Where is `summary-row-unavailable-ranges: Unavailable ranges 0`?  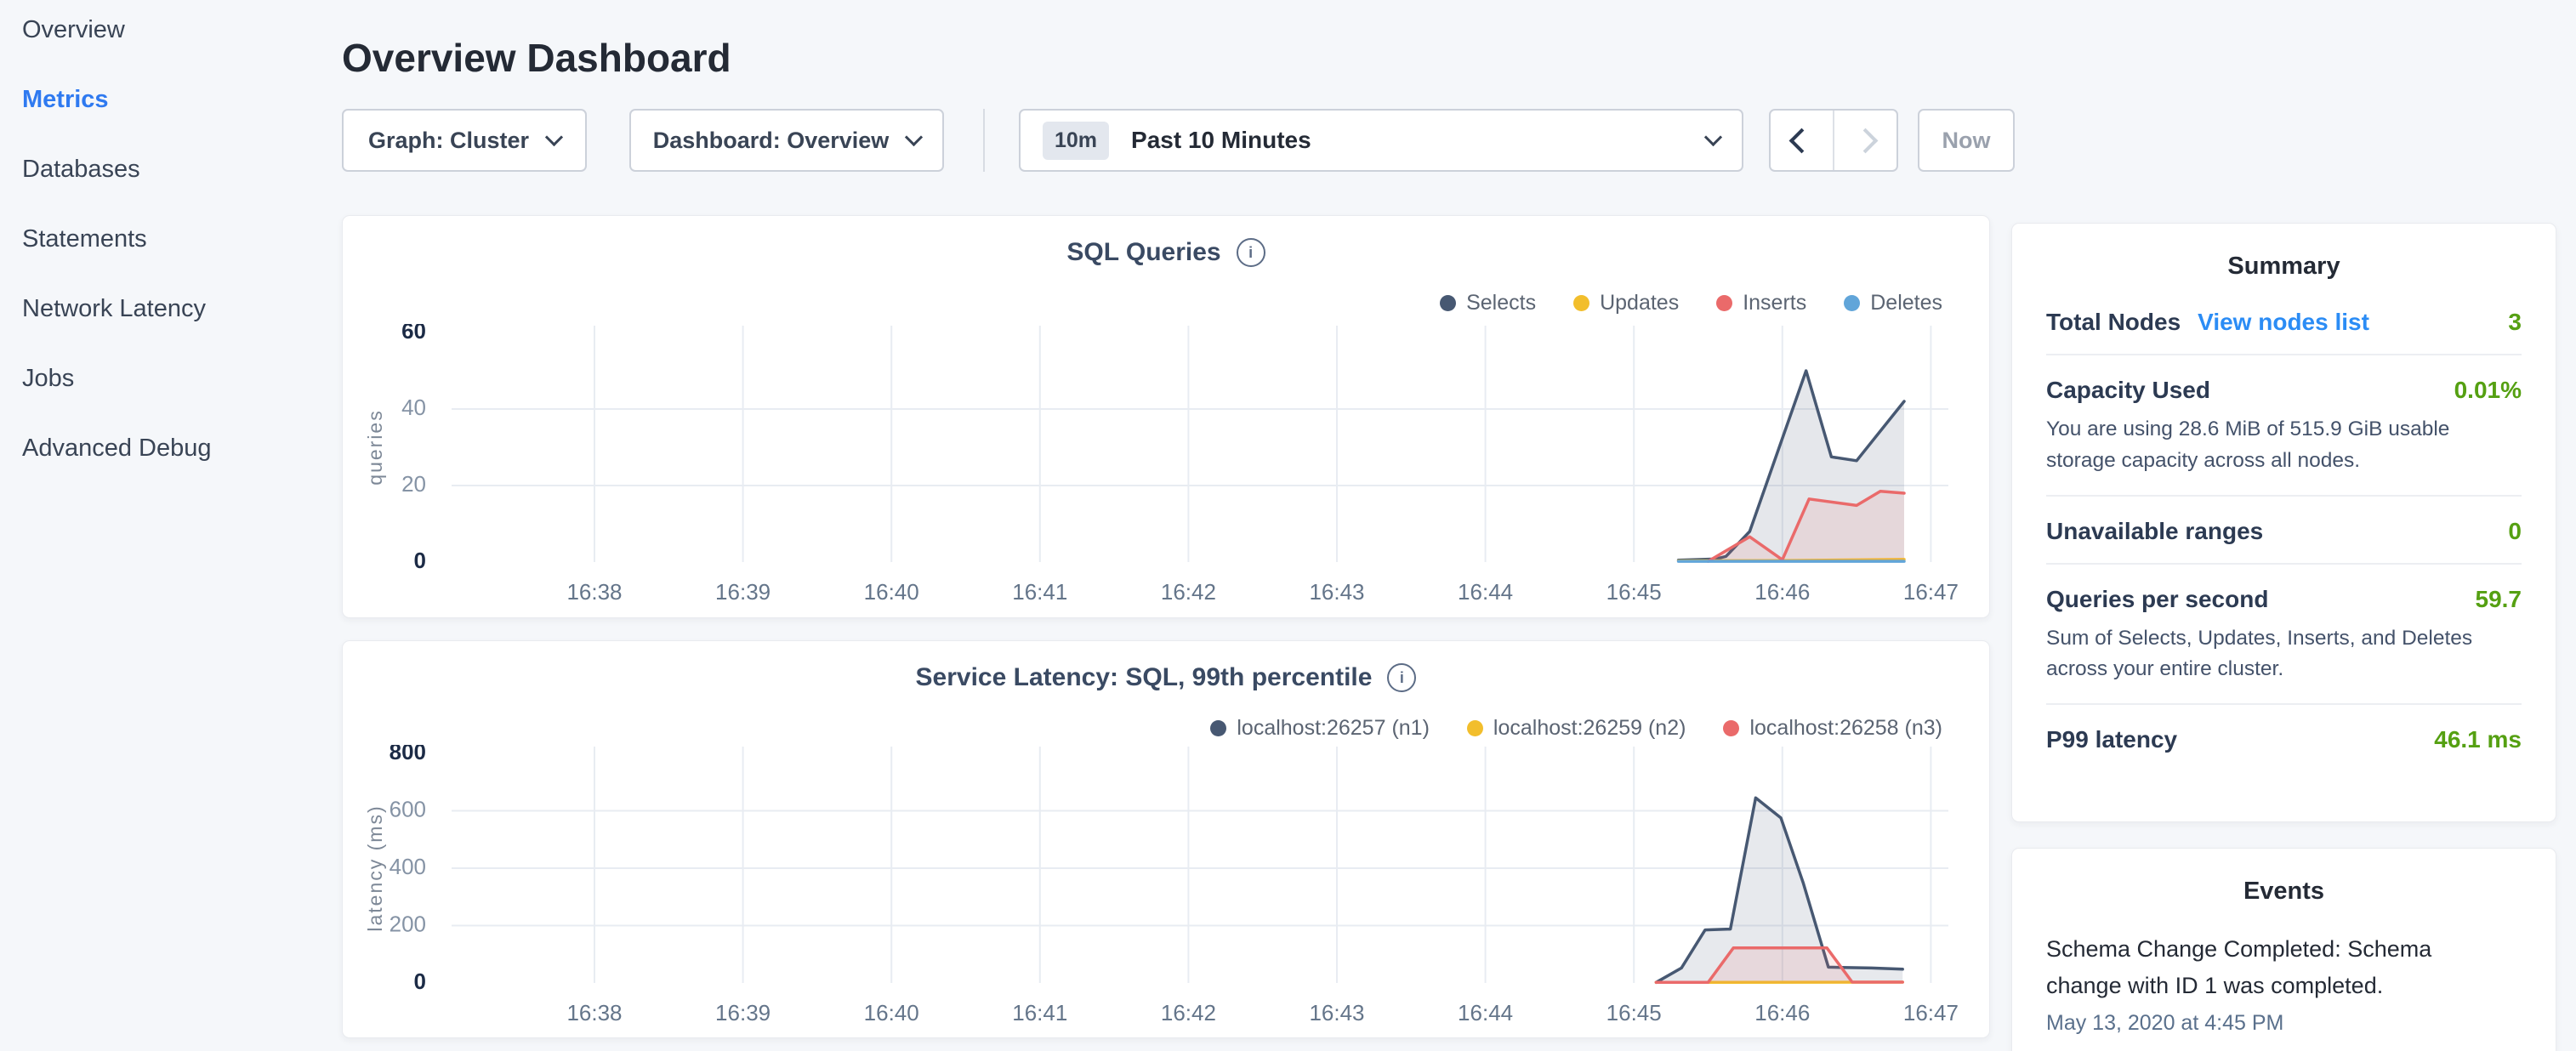
summary-row-unavailable-ranges: Unavailable ranges 0 is located at coordinates (2284, 531).